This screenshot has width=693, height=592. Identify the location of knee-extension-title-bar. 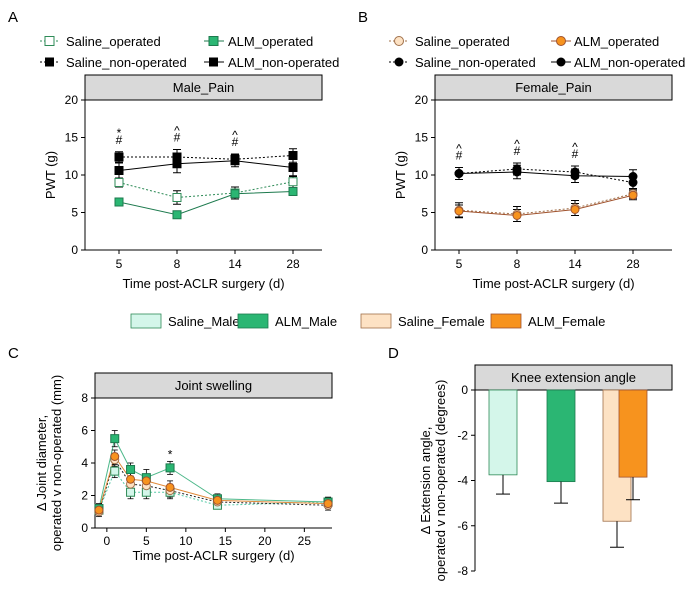
(573, 377).